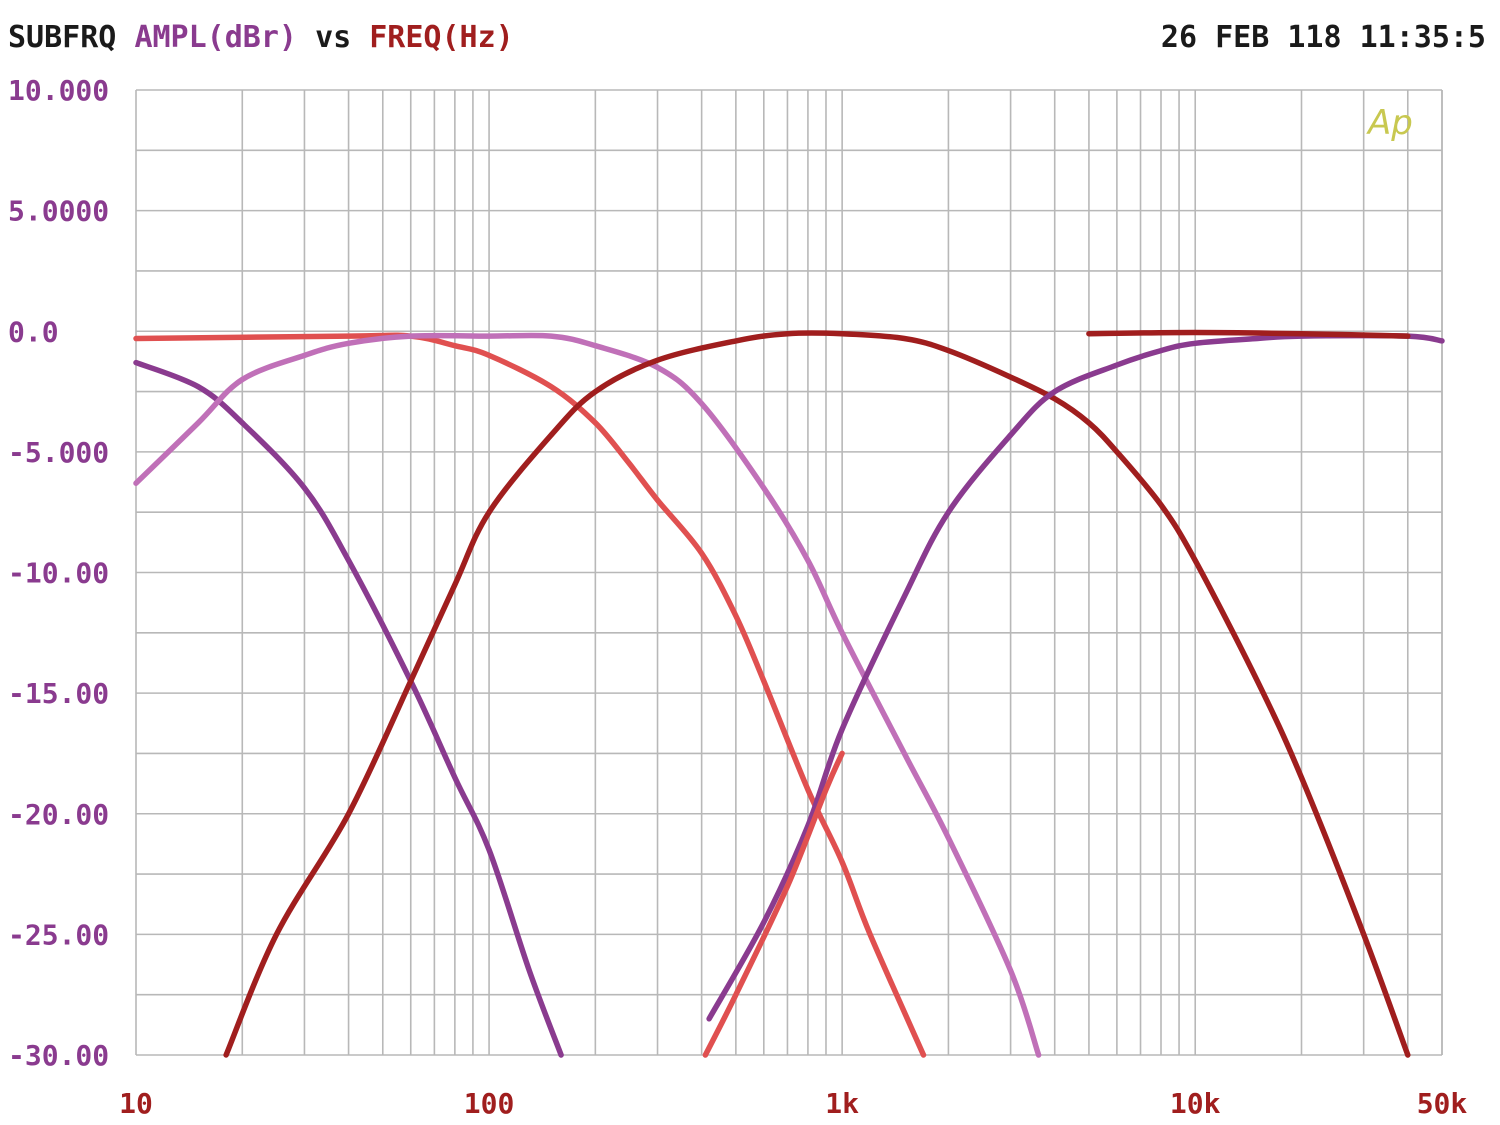 The width and height of the screenshot is (1500, 1125). I want to click on x-tick-label: 10, so click(136, 1103).